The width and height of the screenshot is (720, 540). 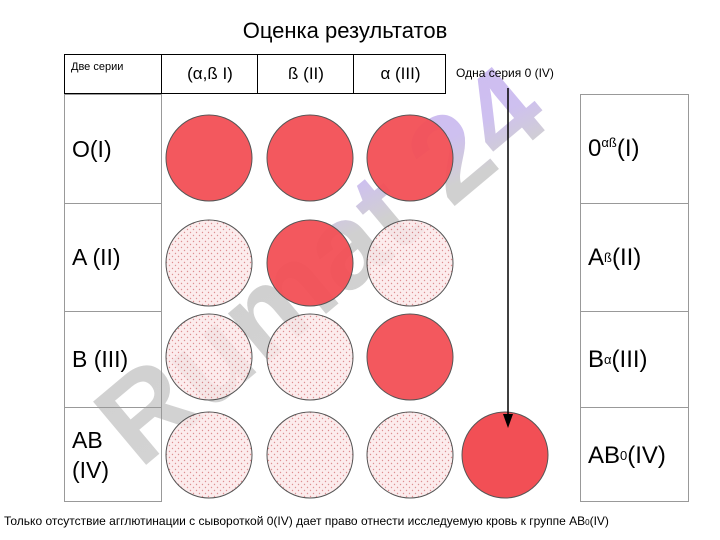 I want to click on group-label-row: AB (IV), so click(x=113, y=455).